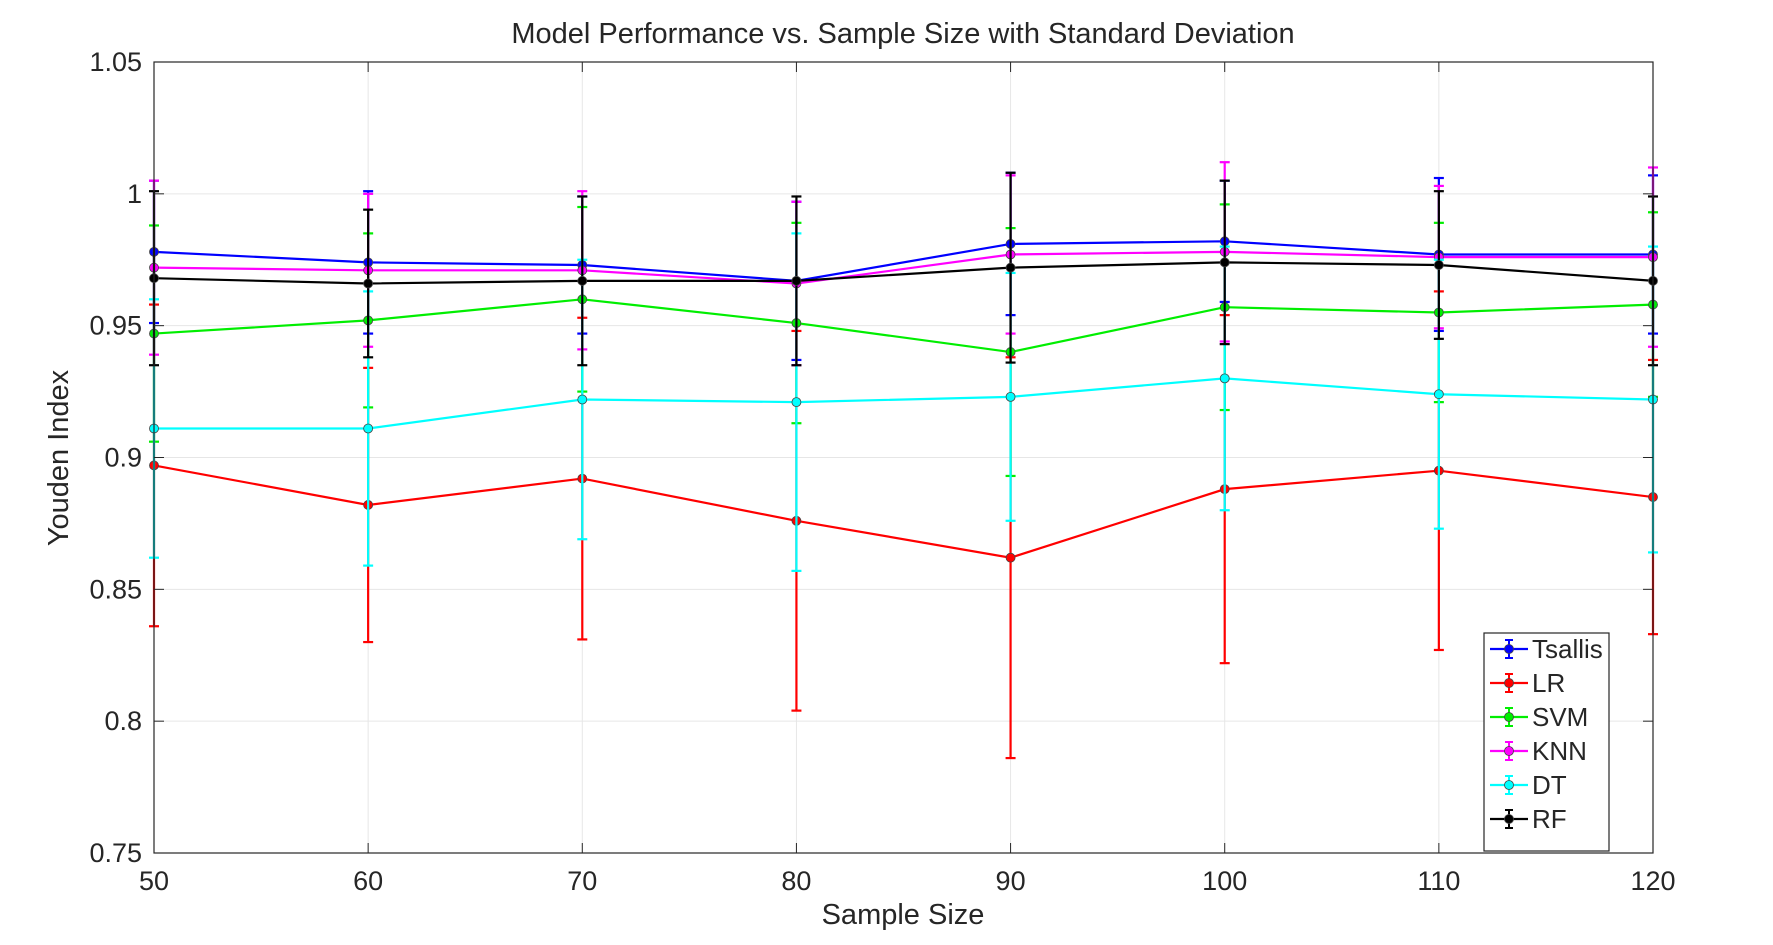 This screenshot has width=1773, height=945. Describe the element at coordinates (115, 589) in the screenshot. I see `y-tick-label: 0.85` at that location.